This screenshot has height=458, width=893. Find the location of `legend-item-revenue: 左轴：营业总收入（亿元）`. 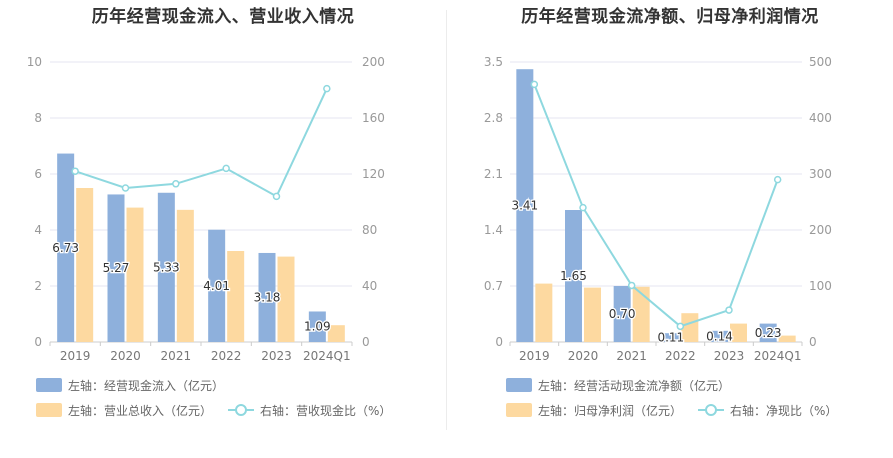

legend-item-revenue: 左轴：营业总收入（亿元） is located at coordinates (124, 410).